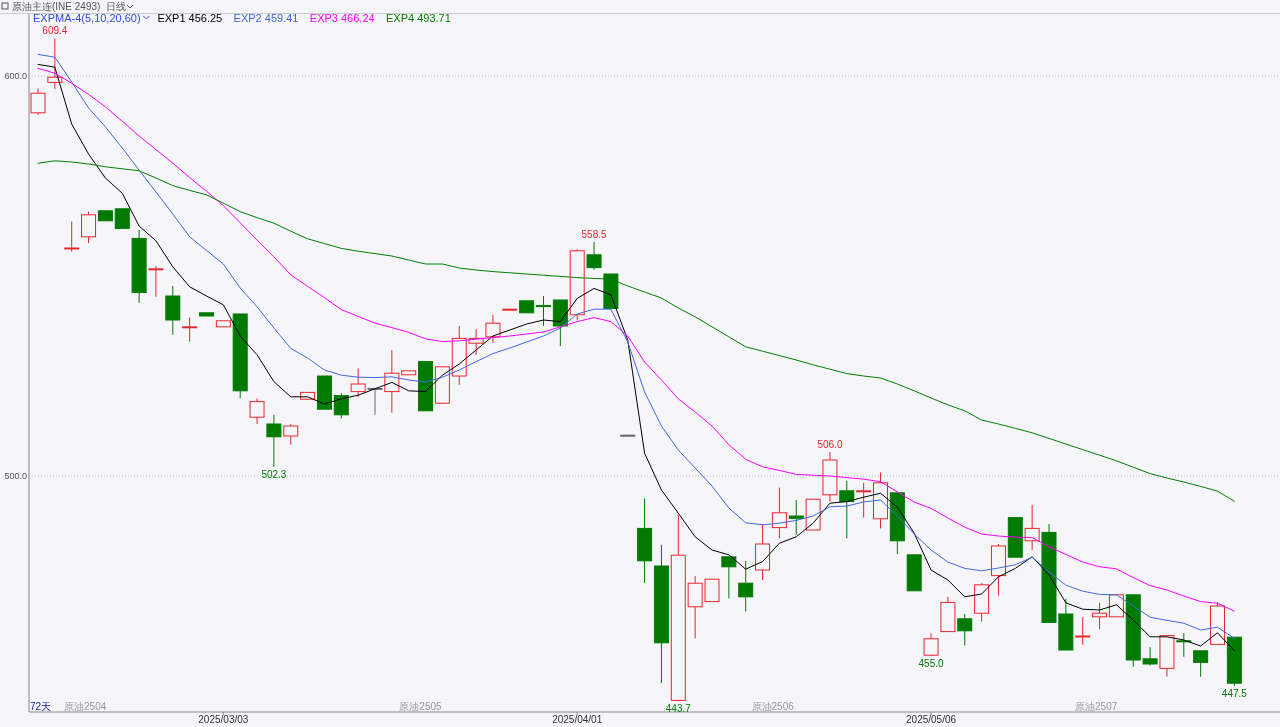 This screenshot has width=1280, height=727. Describe the element at coordinates (15, 76) in the screenshot. I see `y-tick-label: 600.0` at that location.